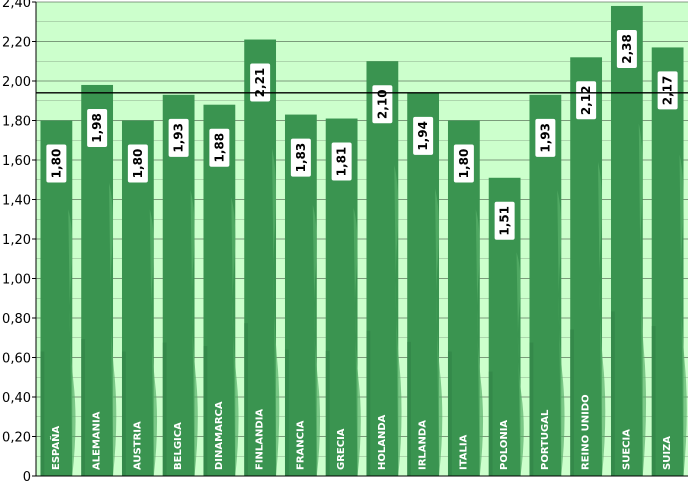  I want to click on category-label: ITALIA, so click(463, 452).